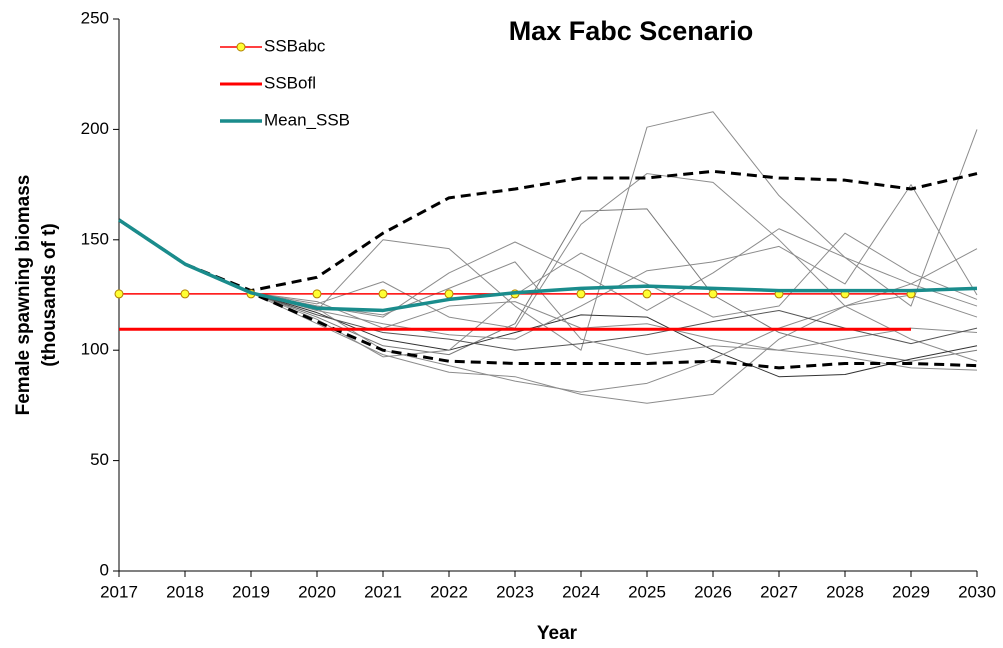 This screenshot has height=648, width=1003. Describe the element at coordinates (99, 459) in the screenshot. I see `y-tick-label: 50` at that location.